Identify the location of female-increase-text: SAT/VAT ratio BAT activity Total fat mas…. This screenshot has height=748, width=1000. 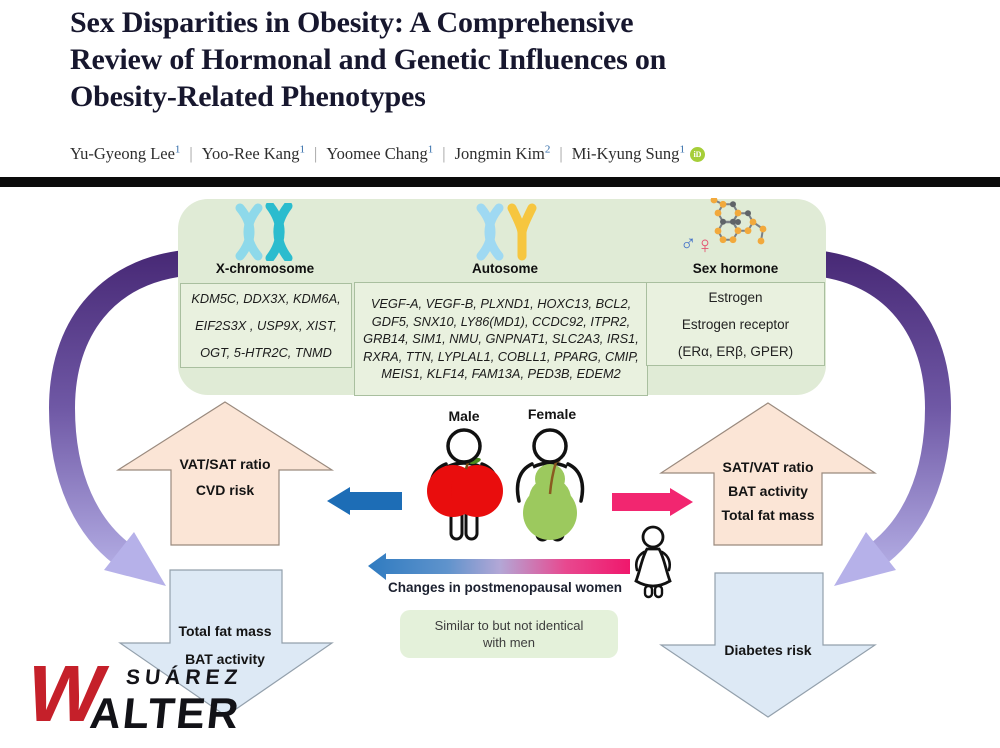
(768, 491).